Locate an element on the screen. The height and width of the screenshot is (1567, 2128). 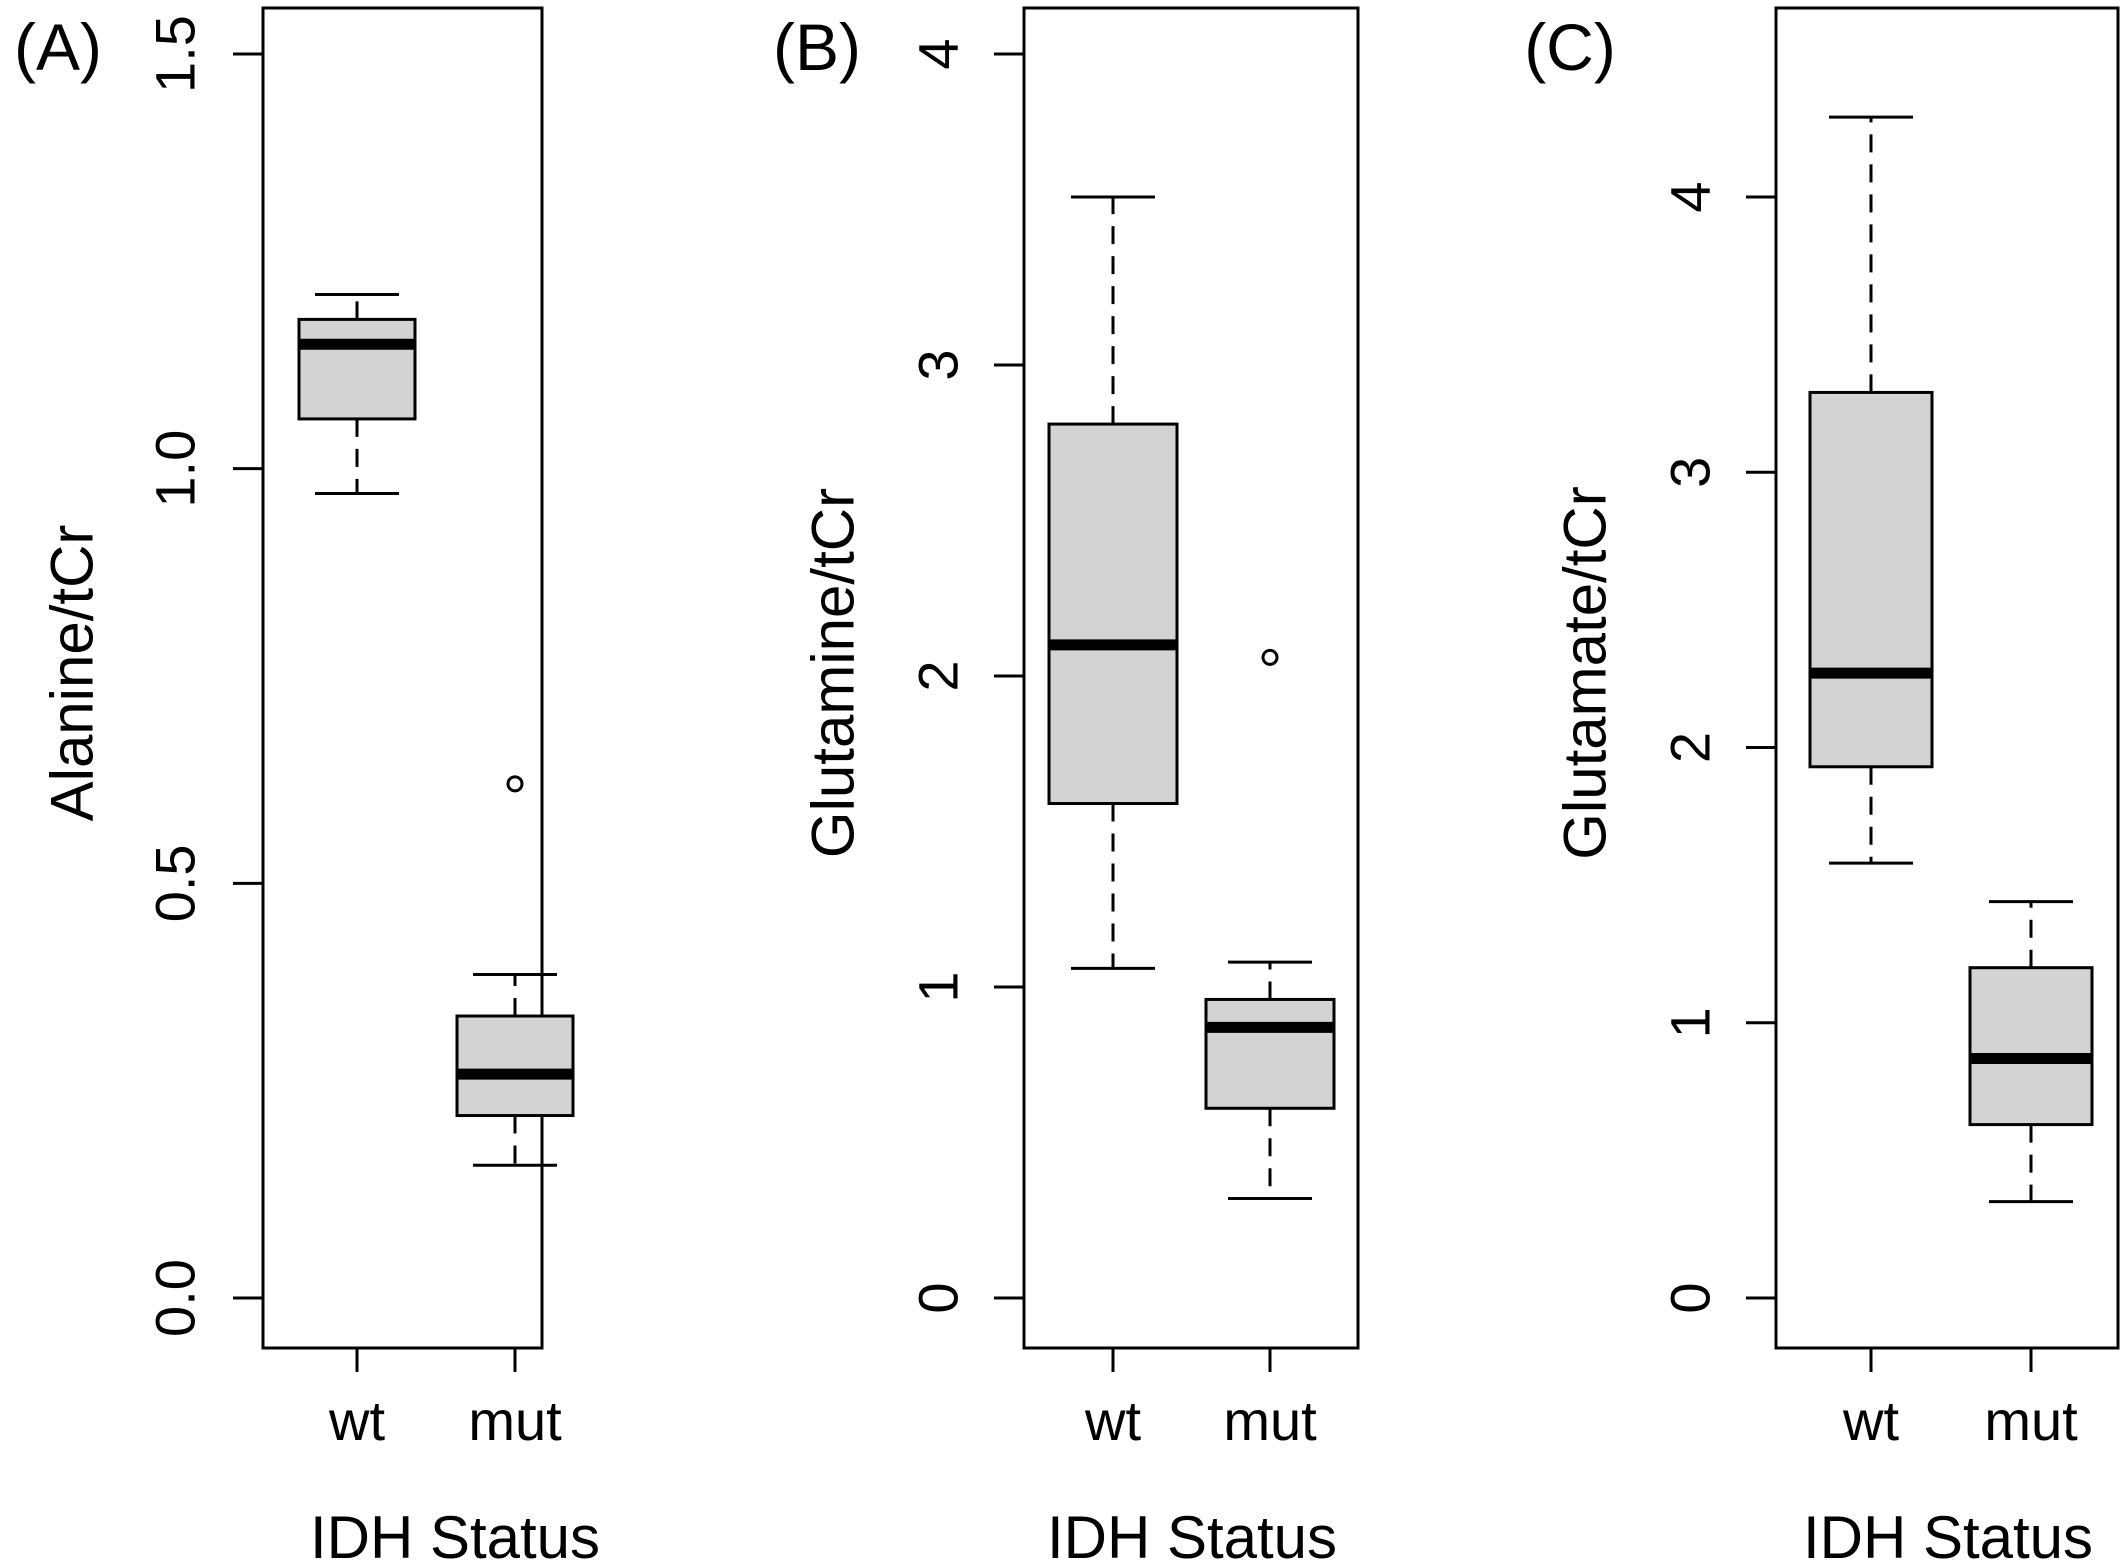
y-tick-label: 1.0 is located at coordinates (175, 469).